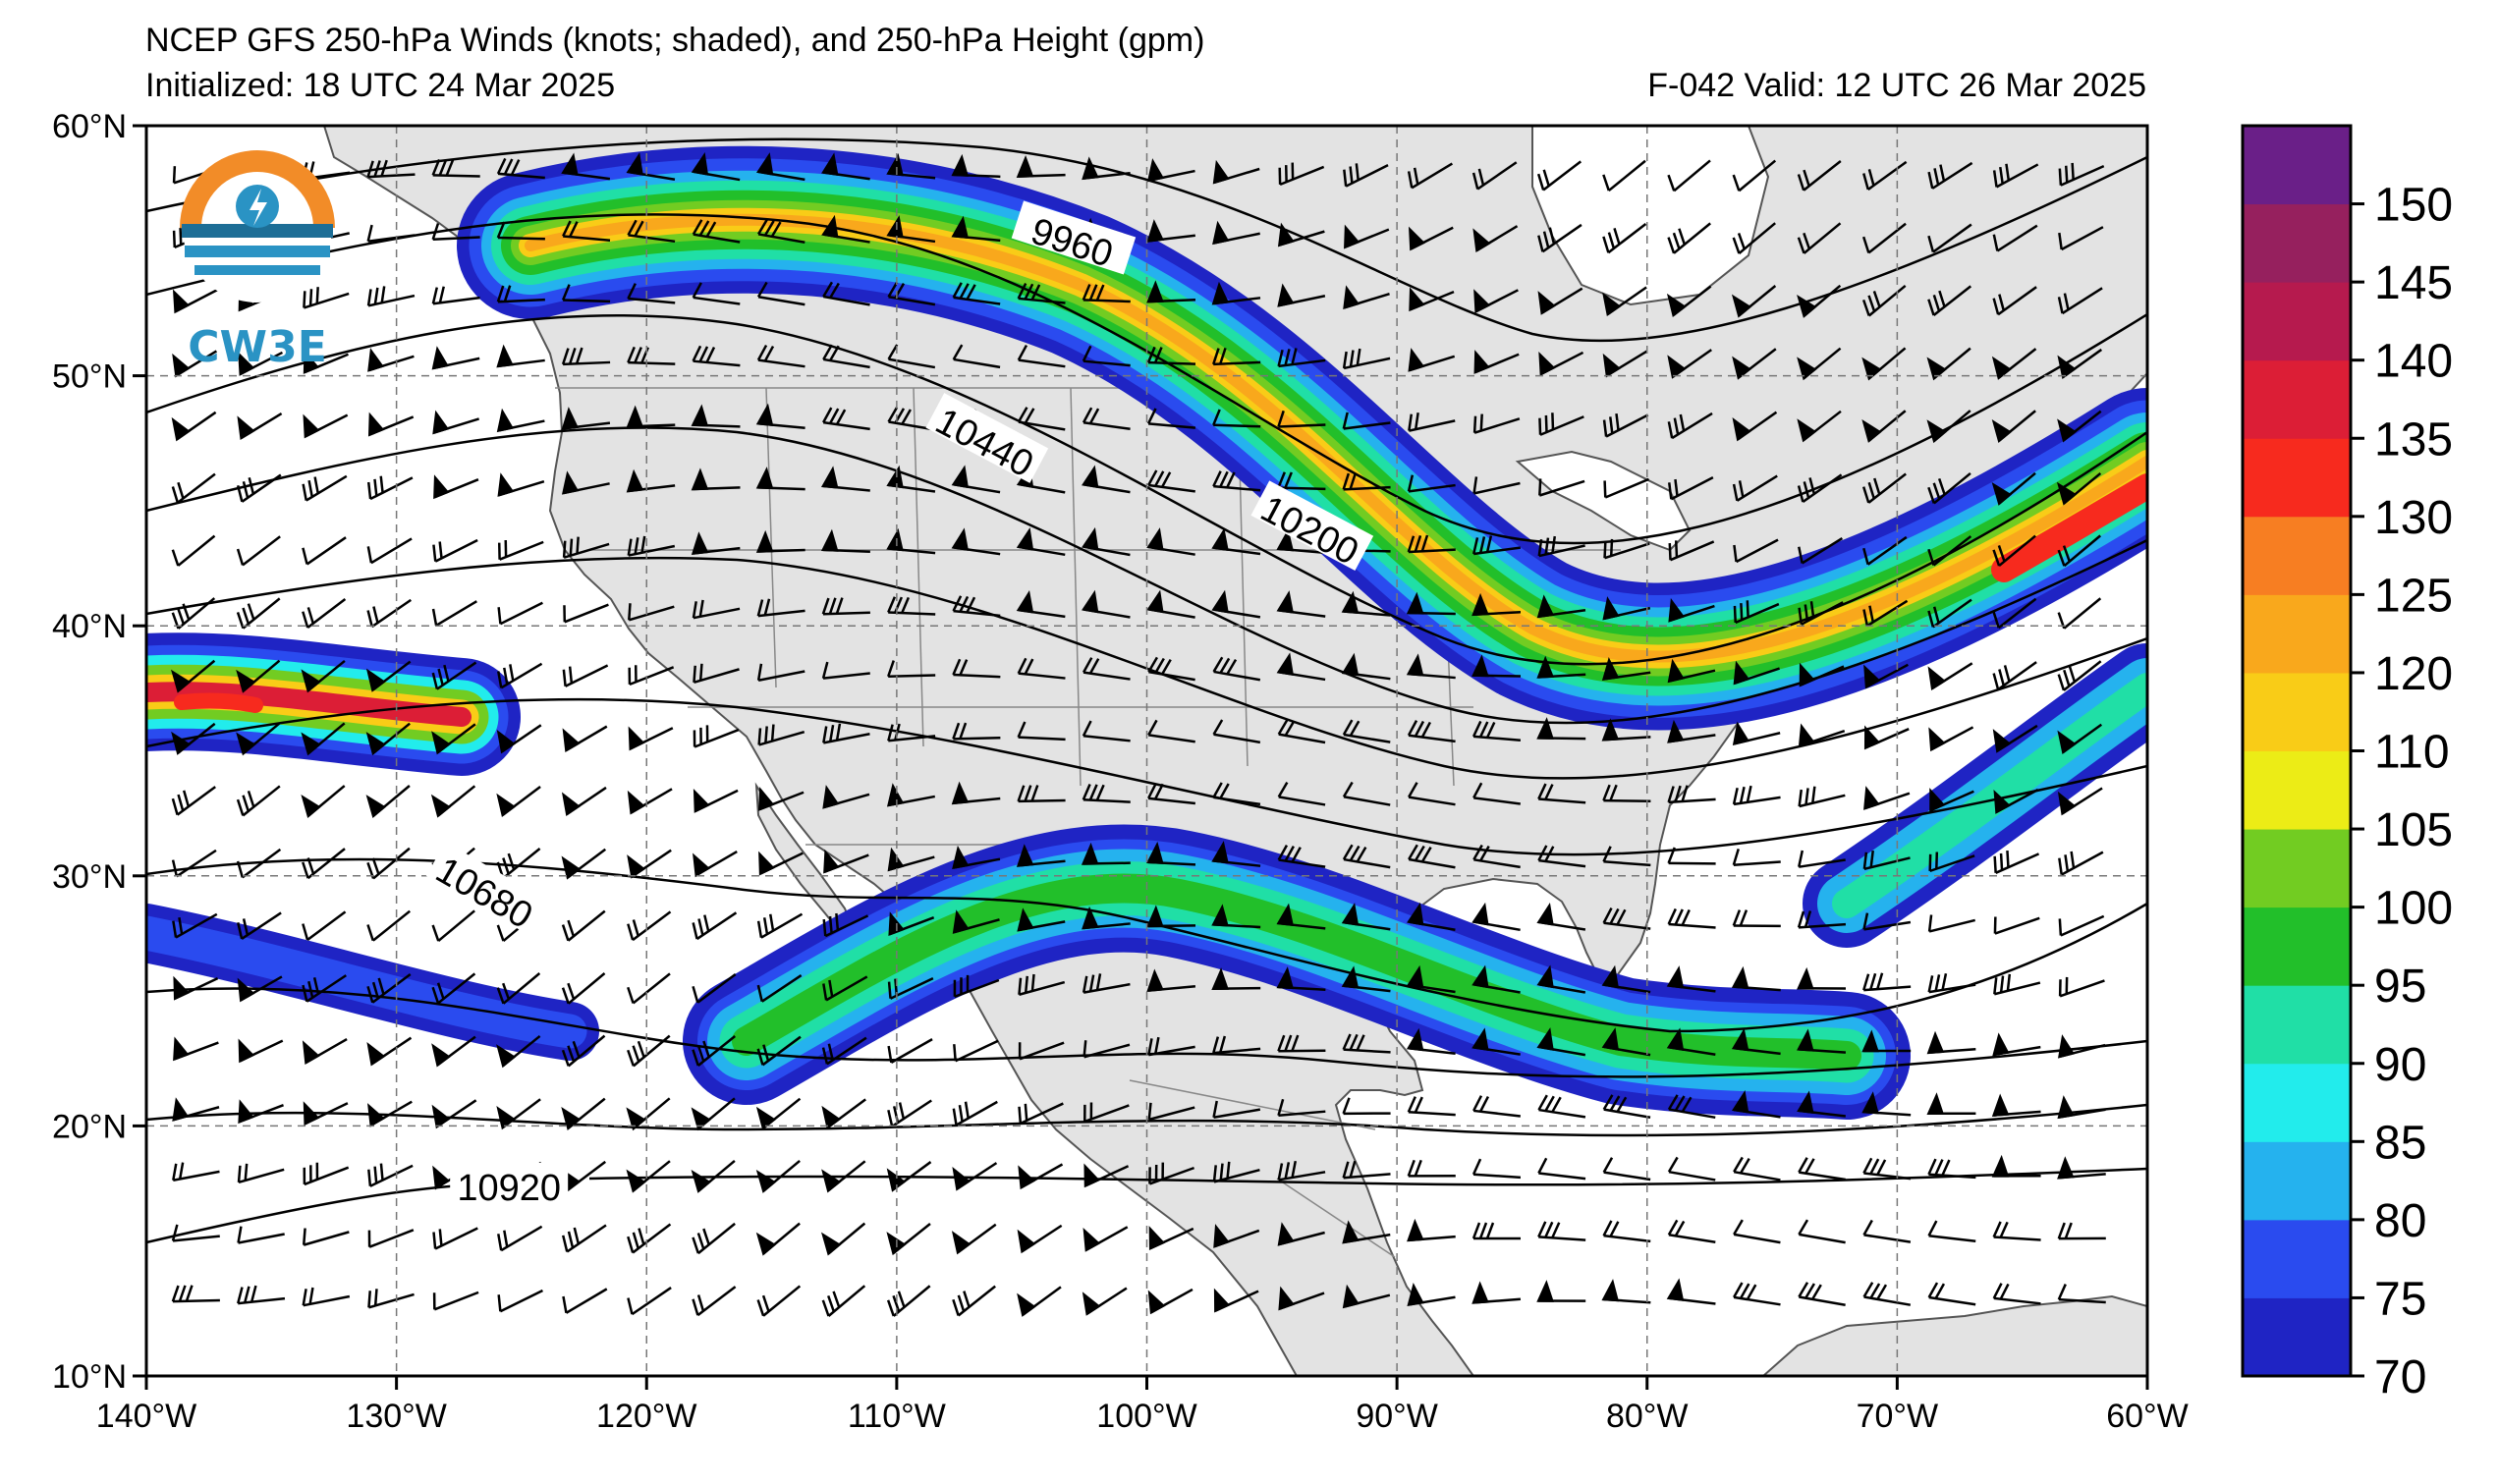 This screenshot has height=1484, width=2498. I want to click on colorbar-tick-label: 90, so click(2400, 1065).